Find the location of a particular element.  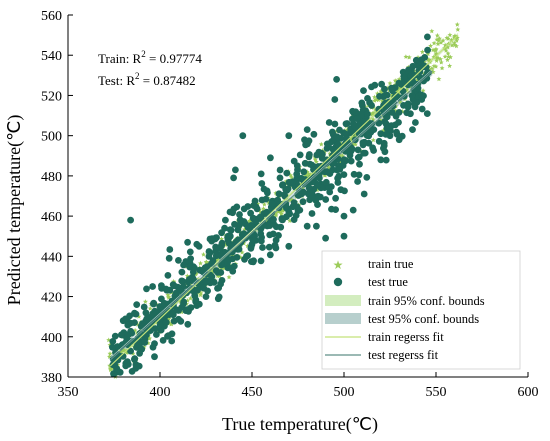

legend-item-test-fit: test regerss fit is located at coordinates (382, 355).